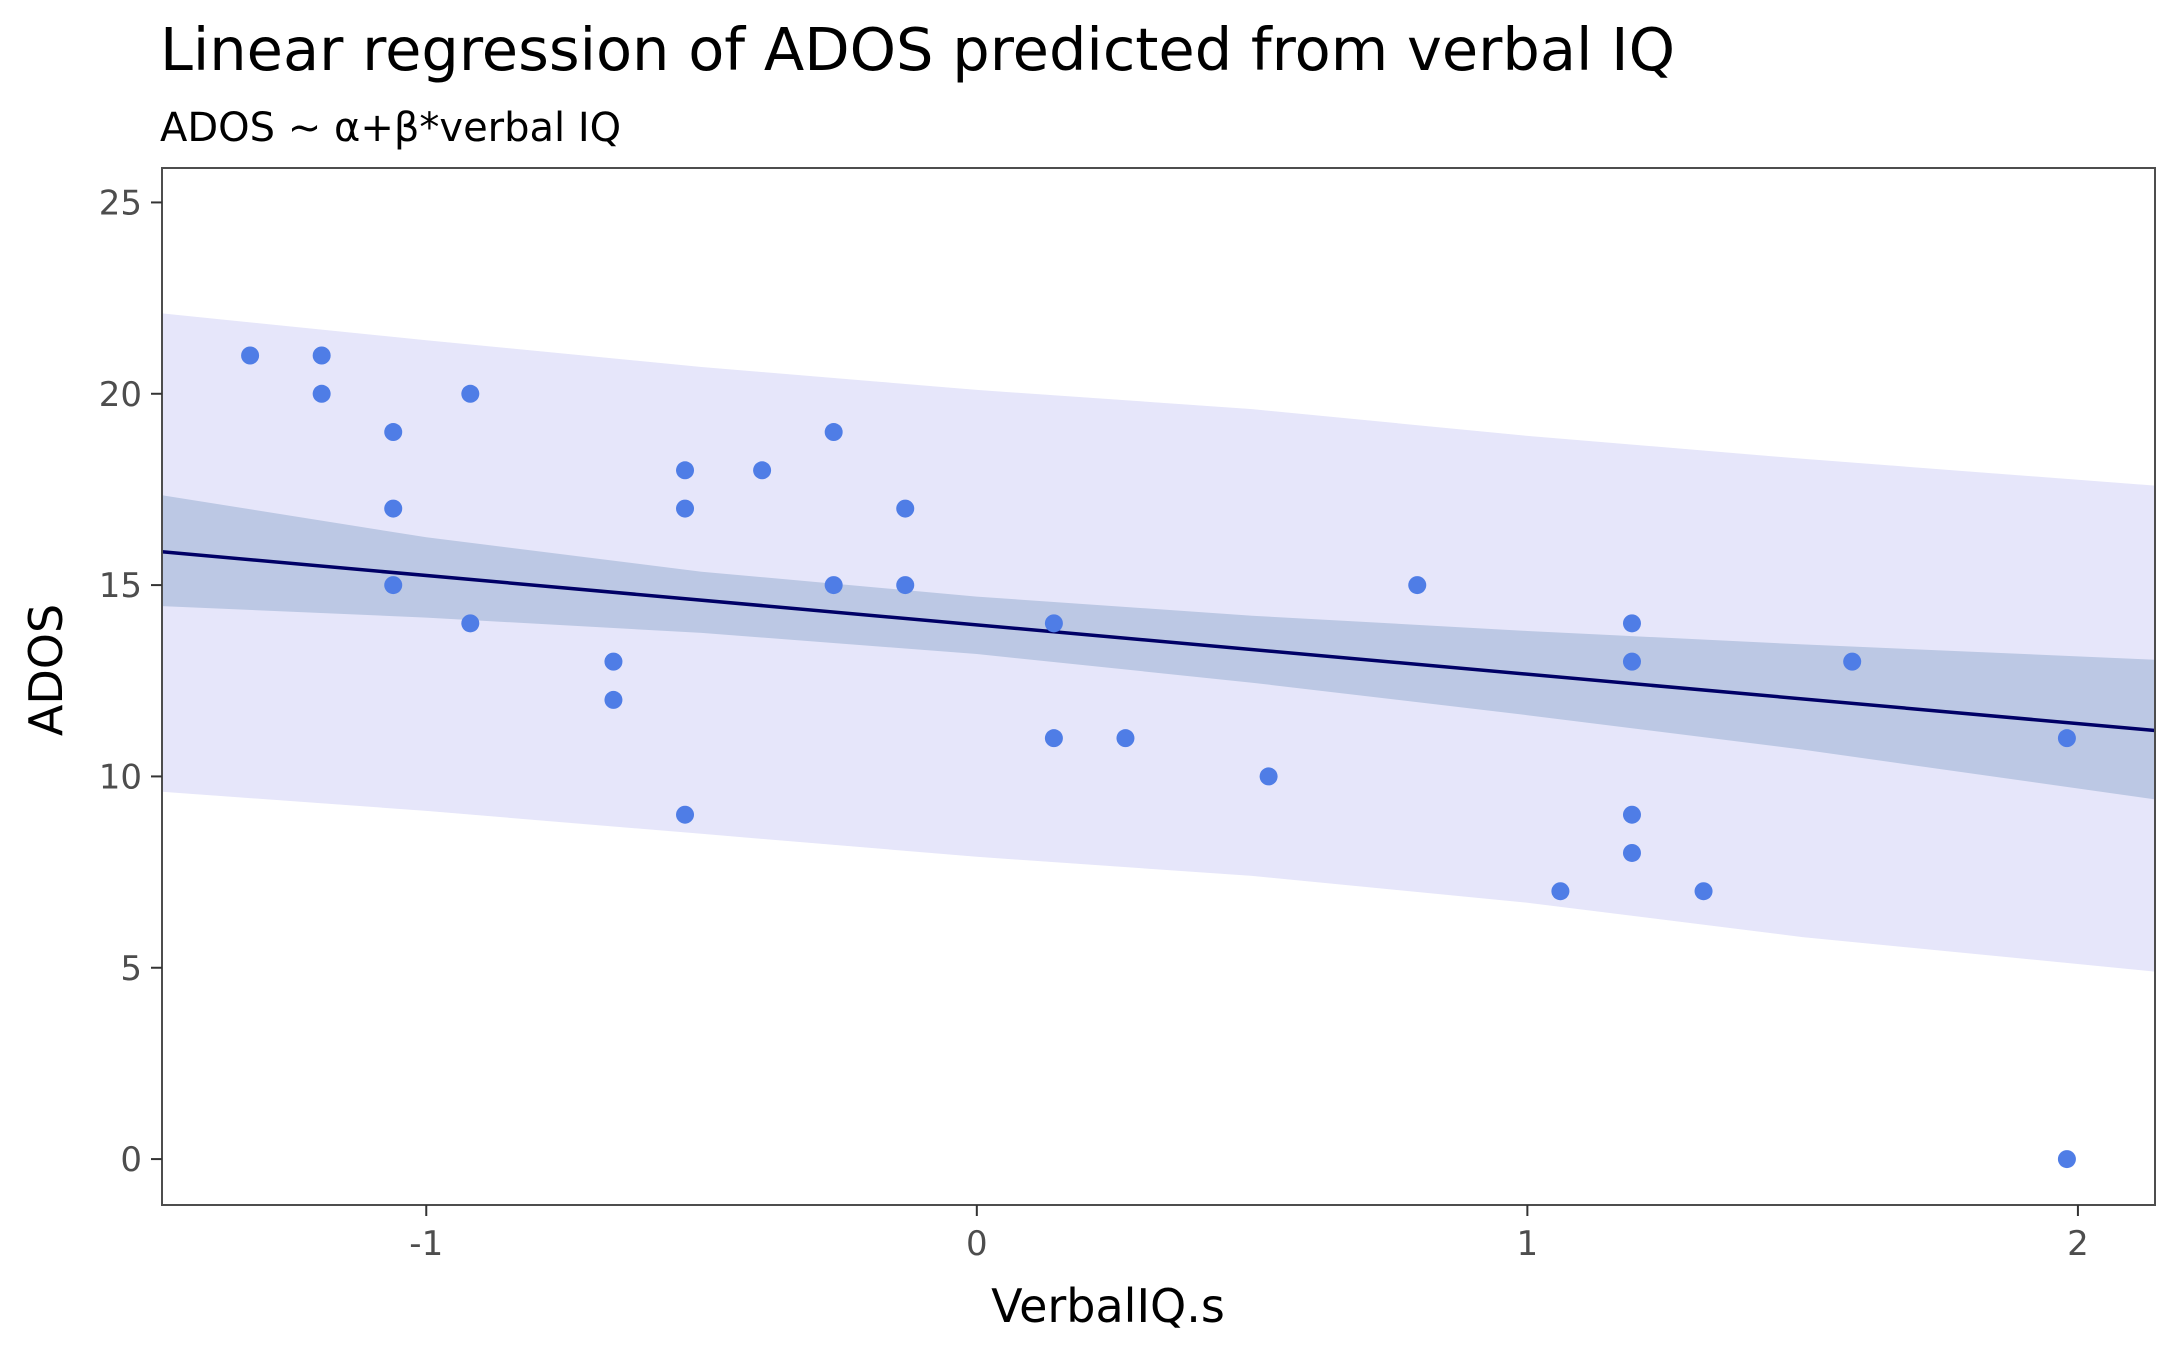 The width and height of the screenshot is (2181, 1348). What do you see at coordinates (1249, 1234) in the screenshot?
I see `x-axis: -1 0 1 2` at bounding box center [1249, 1234].